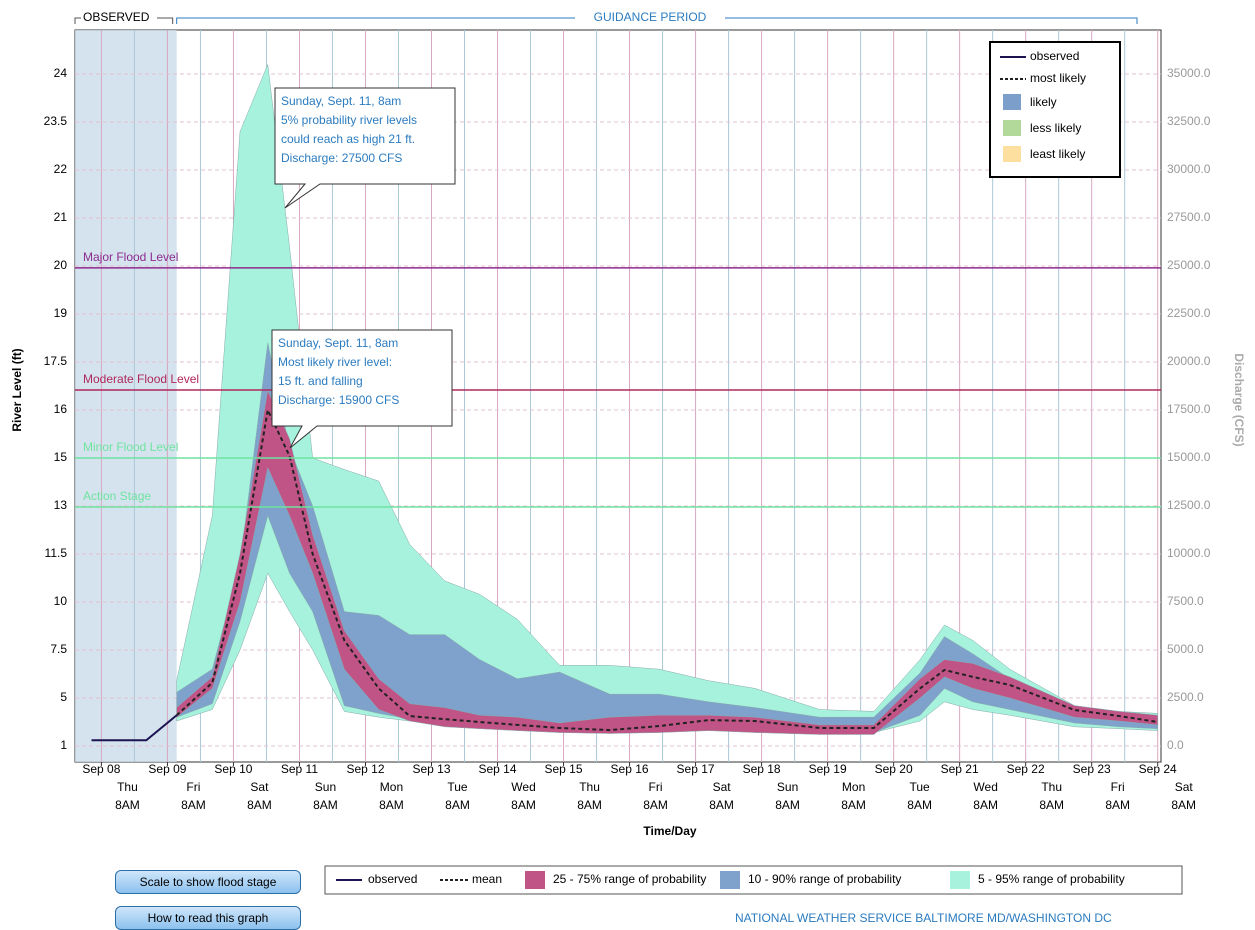 The height and width of the screenshot is (930, 1255). I want to click on x-tick-label: Sep 23, so click(1092, 769).